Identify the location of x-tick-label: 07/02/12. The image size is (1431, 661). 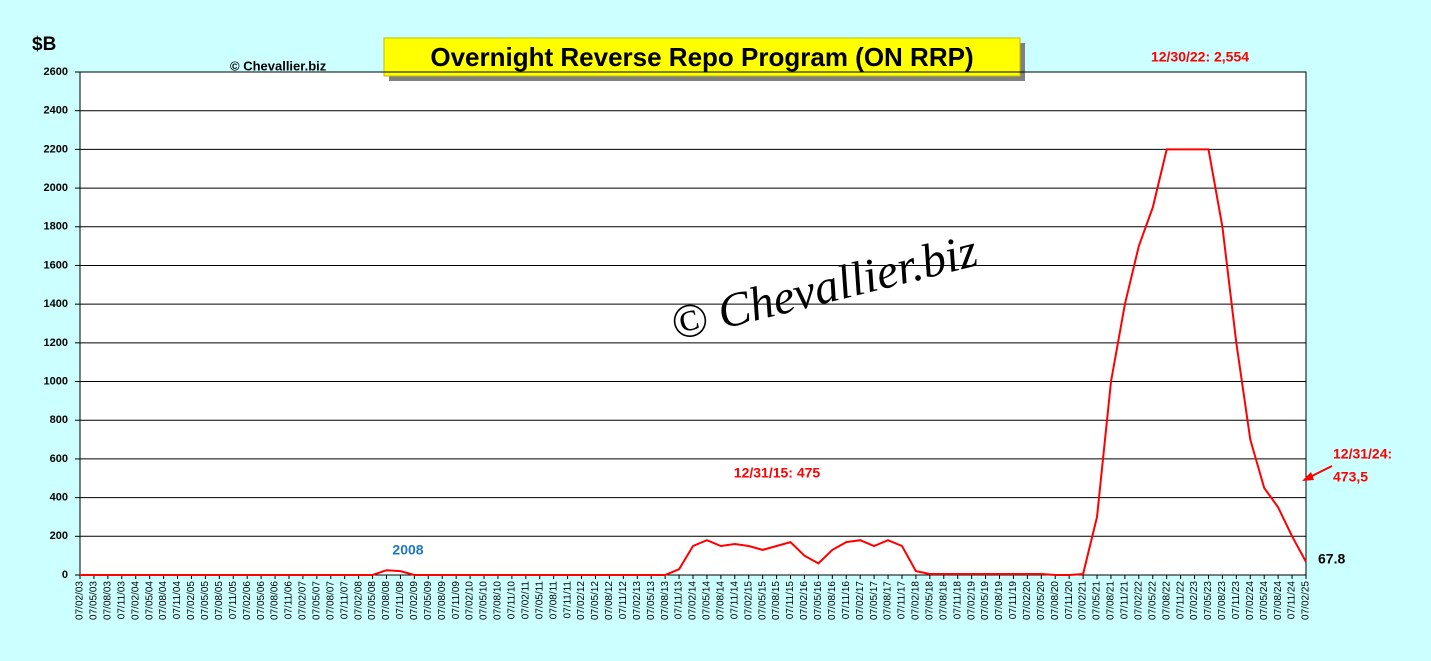
(581, 600).